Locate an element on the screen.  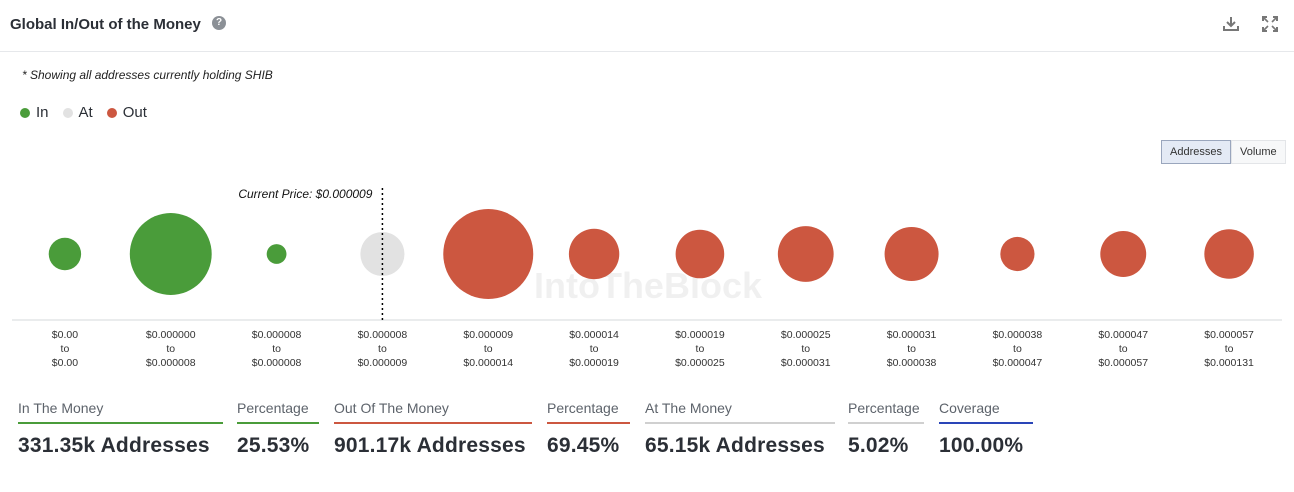
legend-item-in: In is located at coordinates (34, 112).